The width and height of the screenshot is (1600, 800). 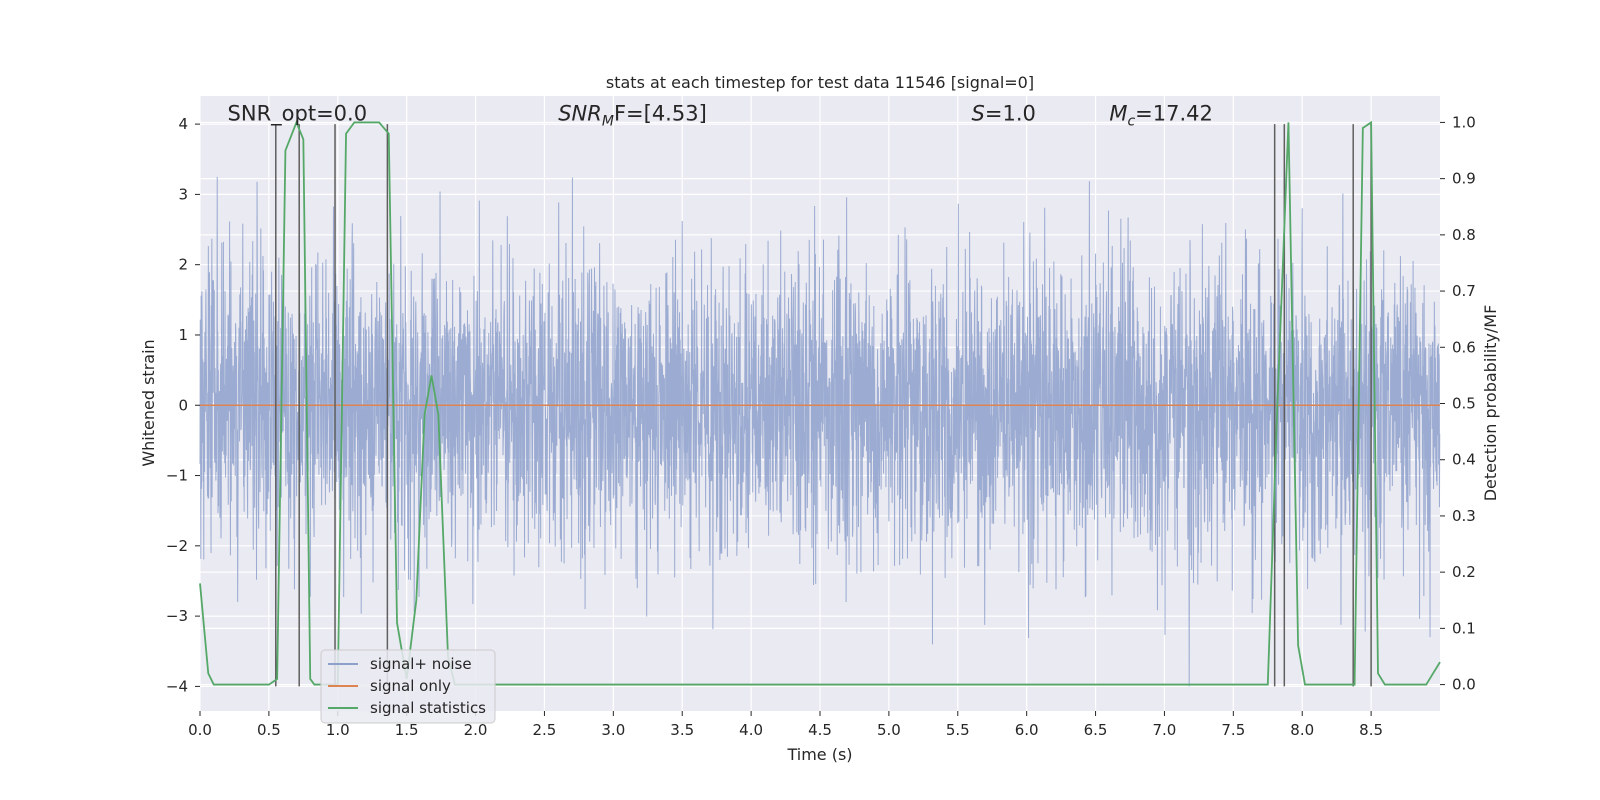 What do you see at coordinates (476, 730) in the screenshot?
I see `x-tick-label: 2.0` at bounding box center [476, 730].